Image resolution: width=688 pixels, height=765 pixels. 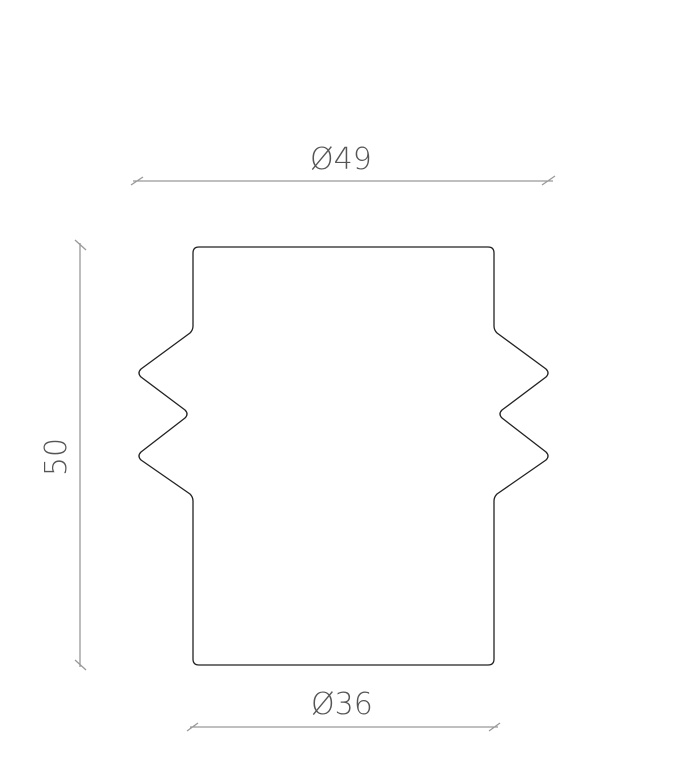 I want to click on height-label: 50, so click(x=57, y=457).